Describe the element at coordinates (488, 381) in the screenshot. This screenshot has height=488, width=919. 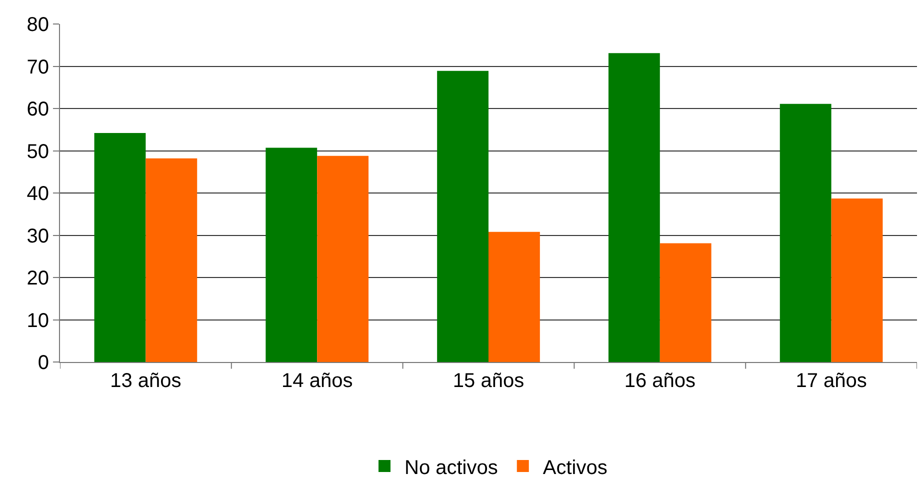
I see `x-tick-label: 15 años` at that location.